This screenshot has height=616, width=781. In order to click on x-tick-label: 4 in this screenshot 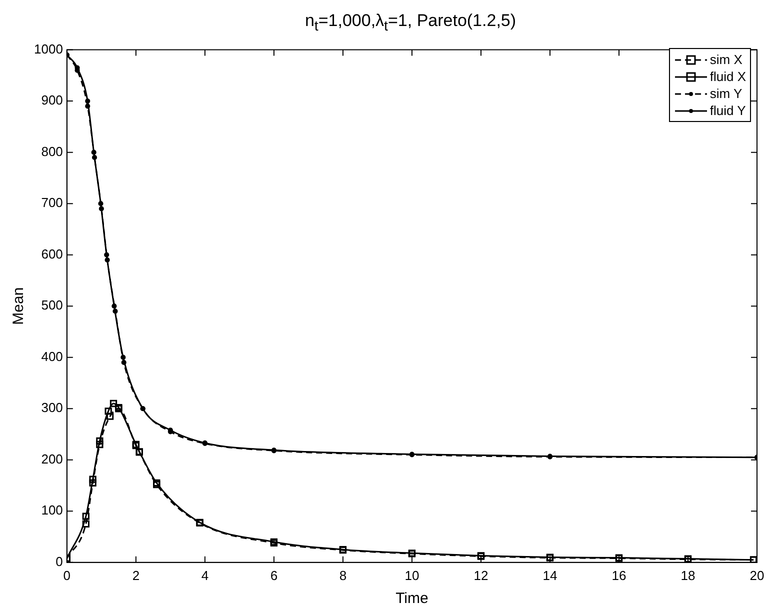, I will do `click(205, 575)`.